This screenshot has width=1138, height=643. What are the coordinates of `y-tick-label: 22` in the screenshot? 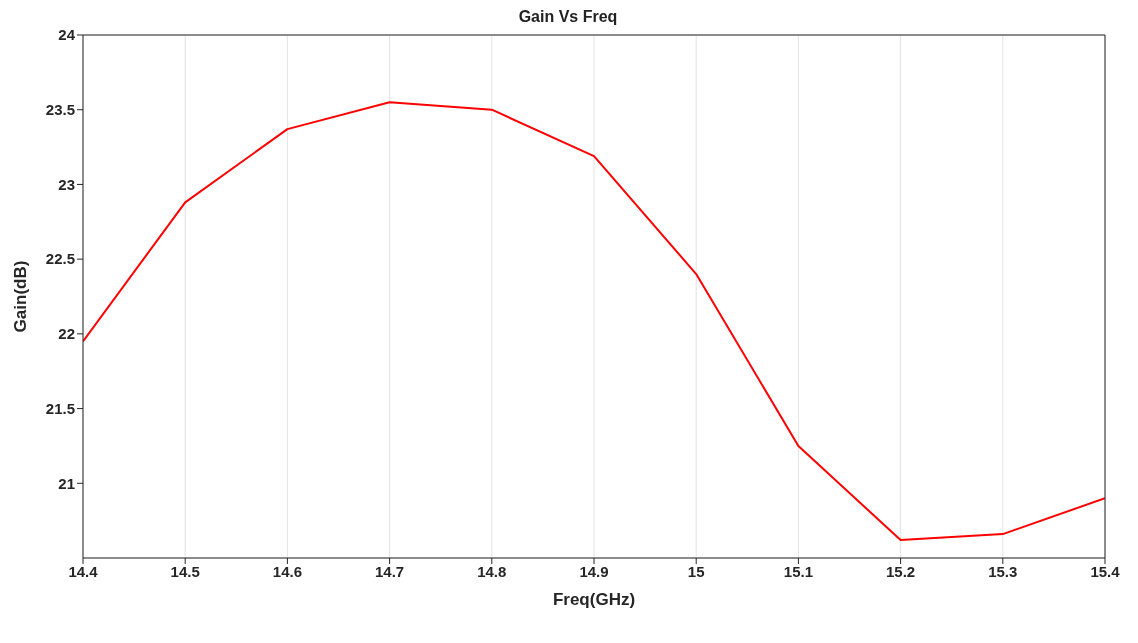 It's located at (66, 334).